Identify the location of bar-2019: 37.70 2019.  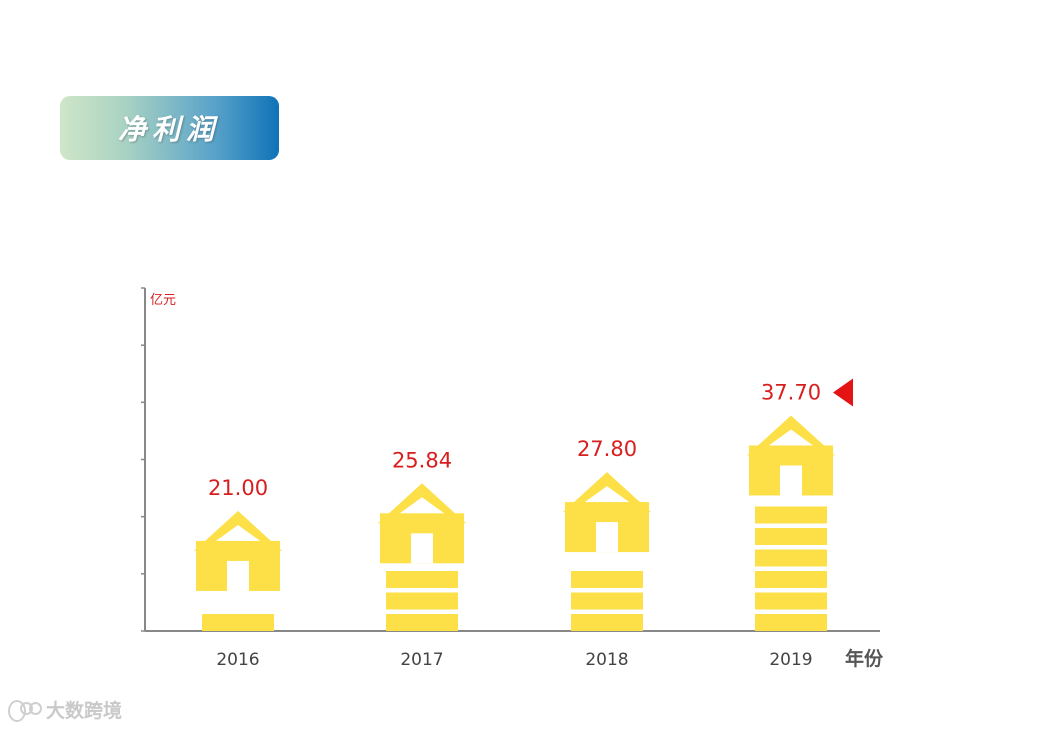
(800, 524).